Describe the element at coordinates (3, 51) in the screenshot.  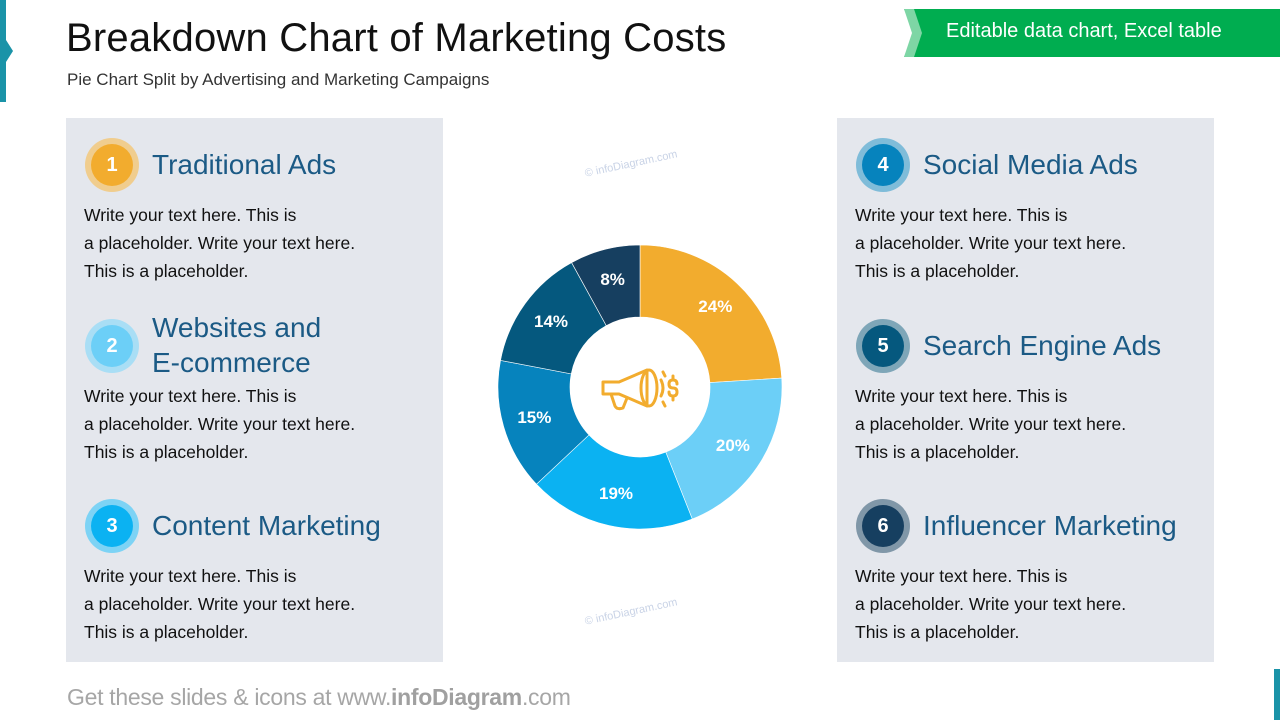
I see `left-accent-bar` at that location.